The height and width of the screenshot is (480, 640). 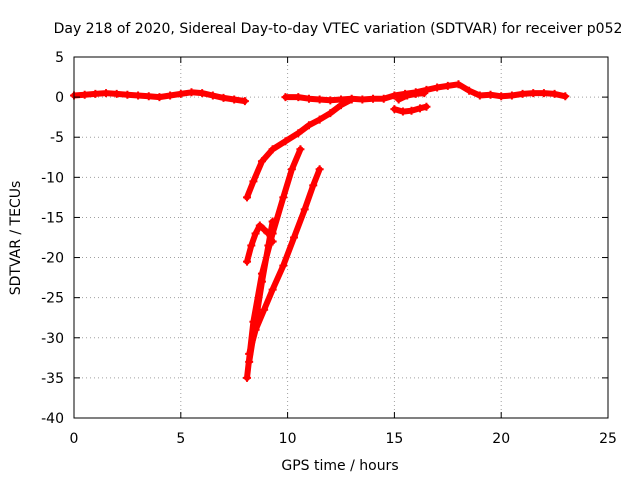 I want to click on x-tick-label: 25, so click(x=608, y=439).